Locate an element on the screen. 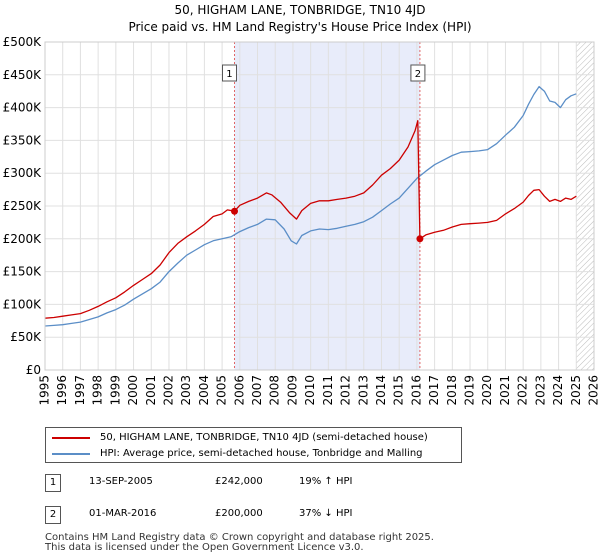 This screenshot has width=600, height=560. x-tick-label: 2013 is located at coordinates (363, 390).